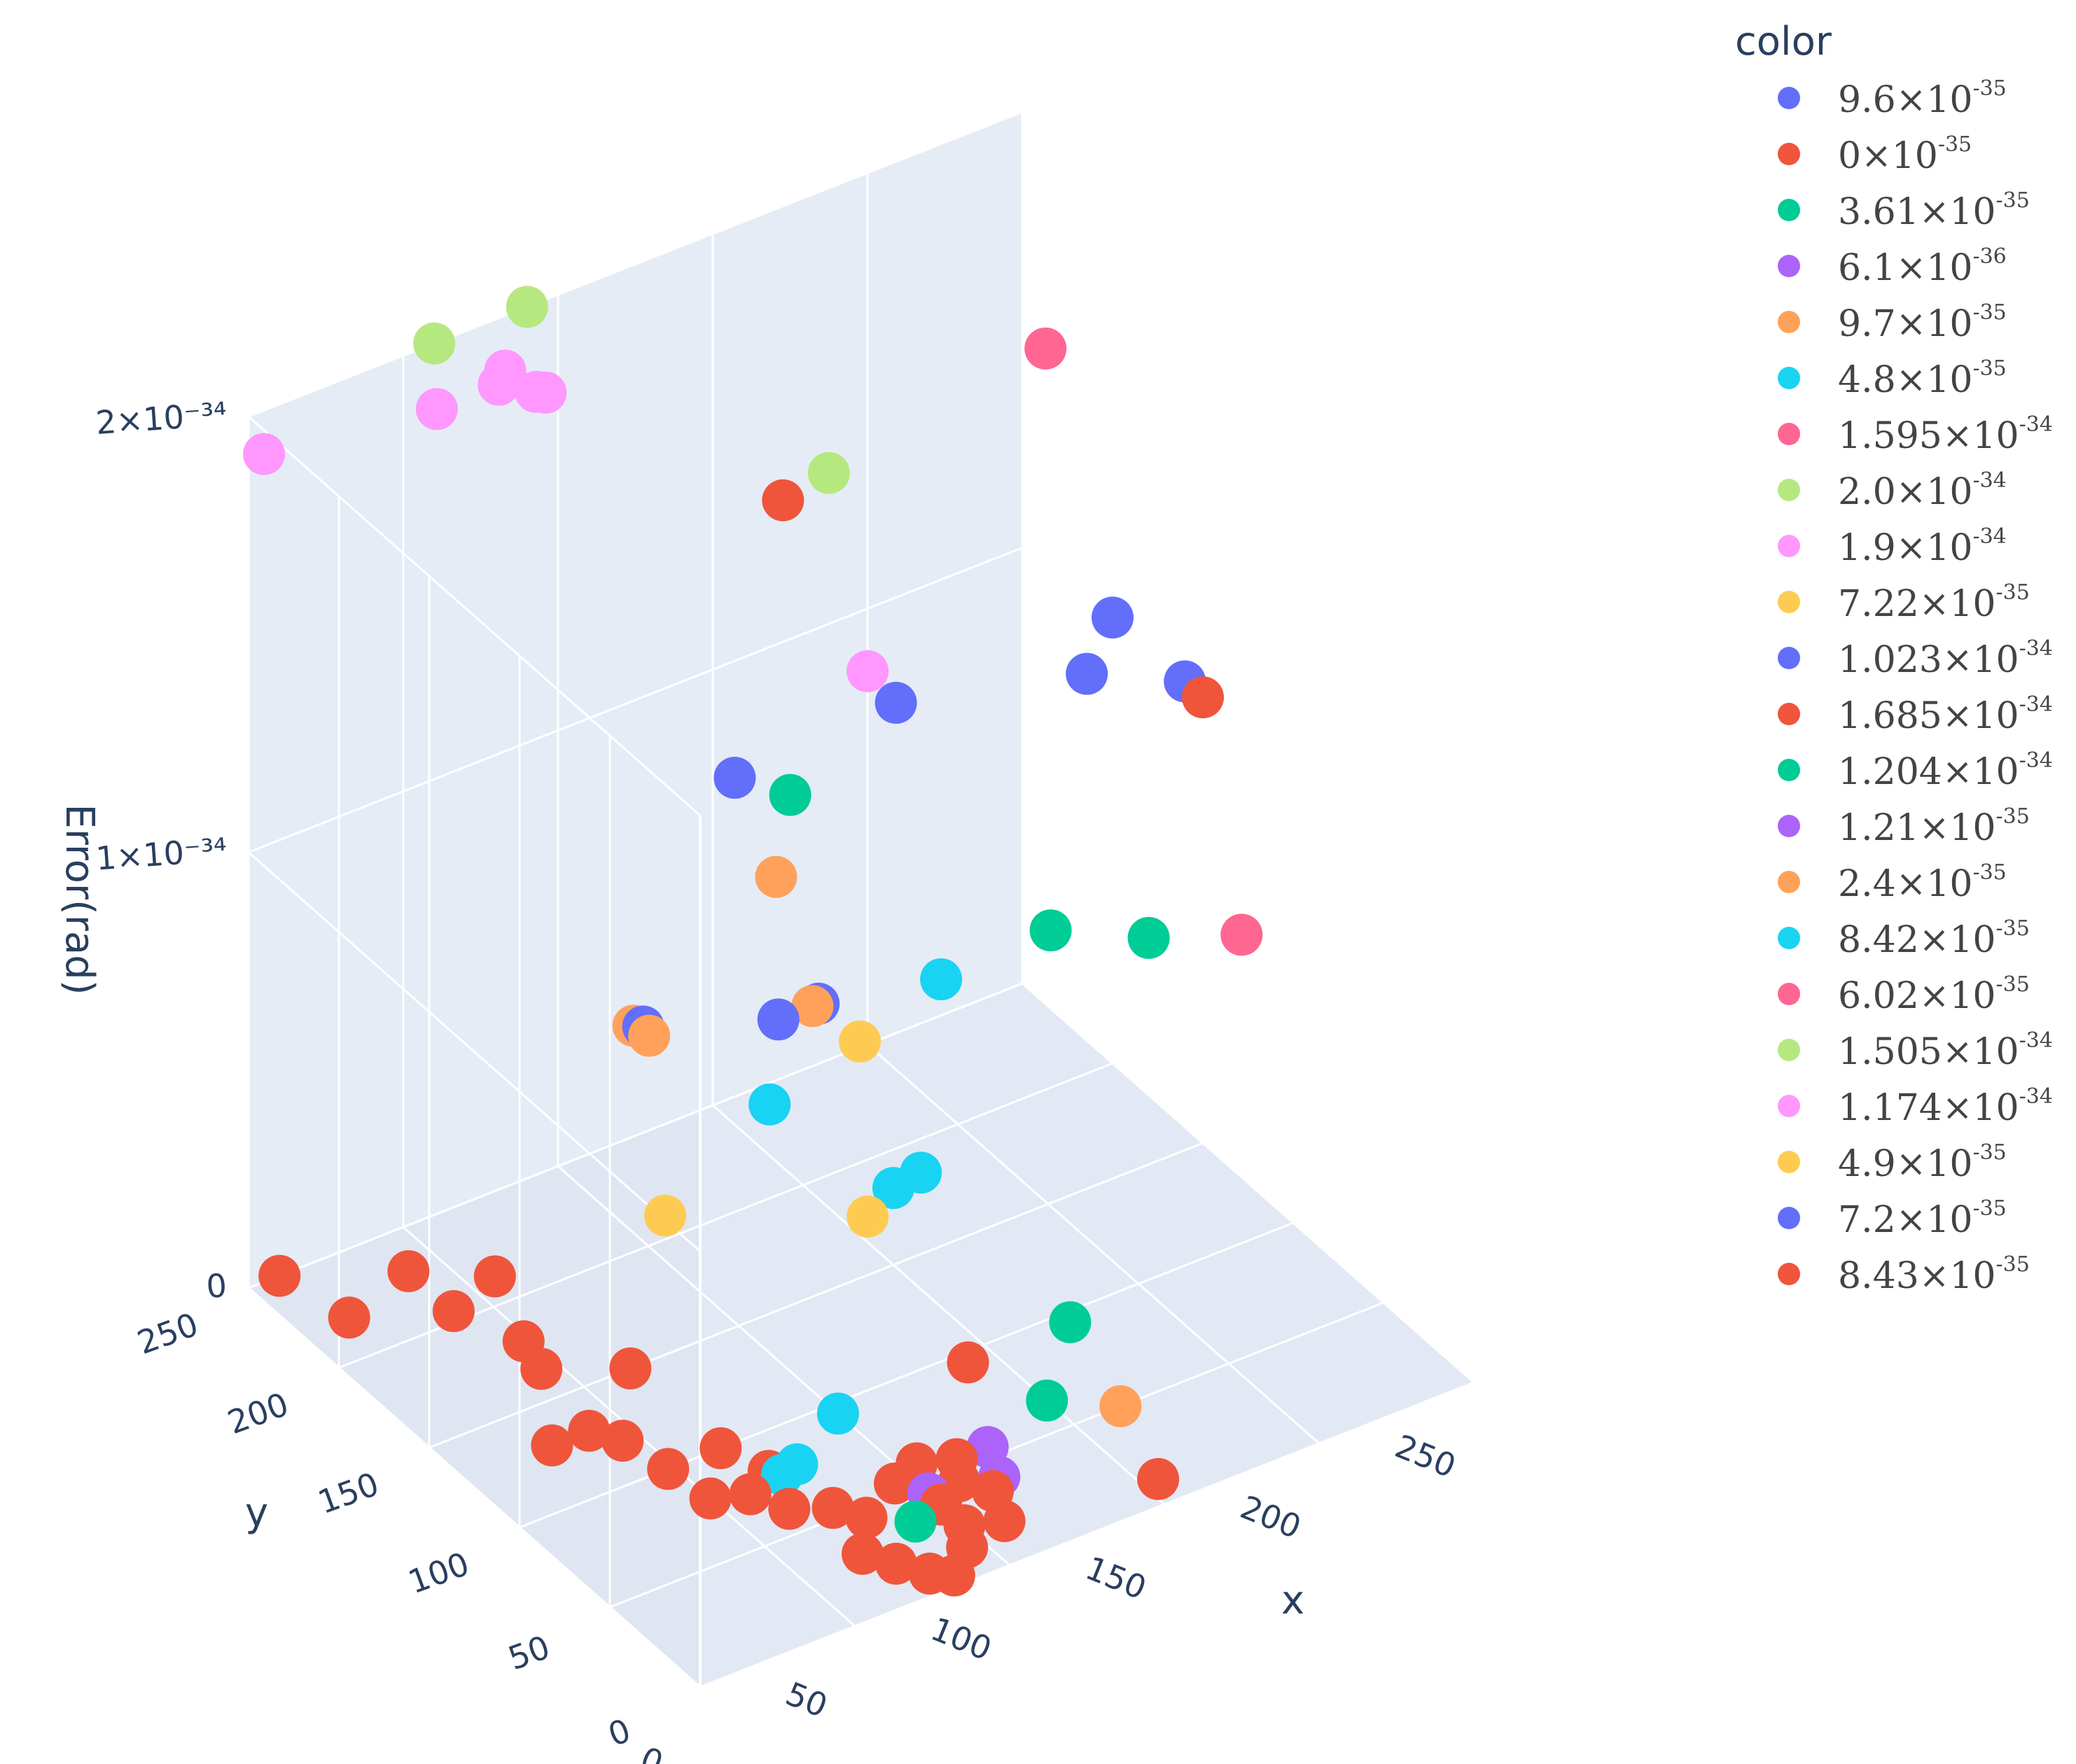 This screenshot has width=2076, height=1764. Describe the element at coordinates (1892, 98) in the screenshot. I see `legend-item: 9.6×10-35` at that location.